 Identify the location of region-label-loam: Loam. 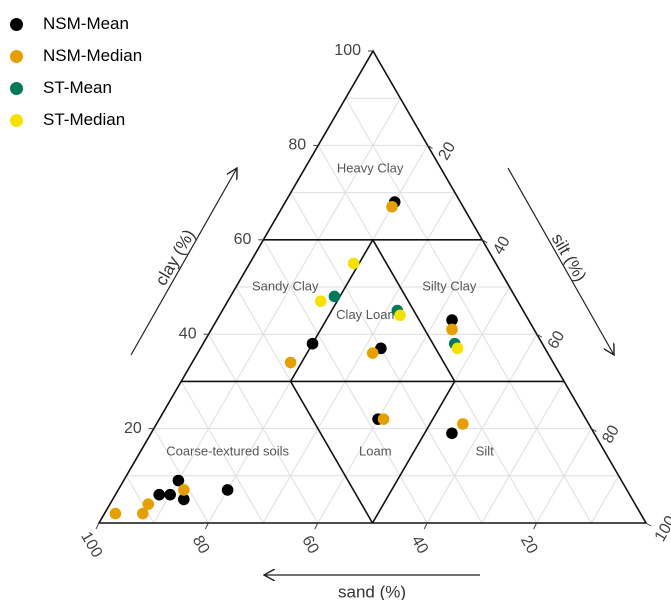
(375, 451).